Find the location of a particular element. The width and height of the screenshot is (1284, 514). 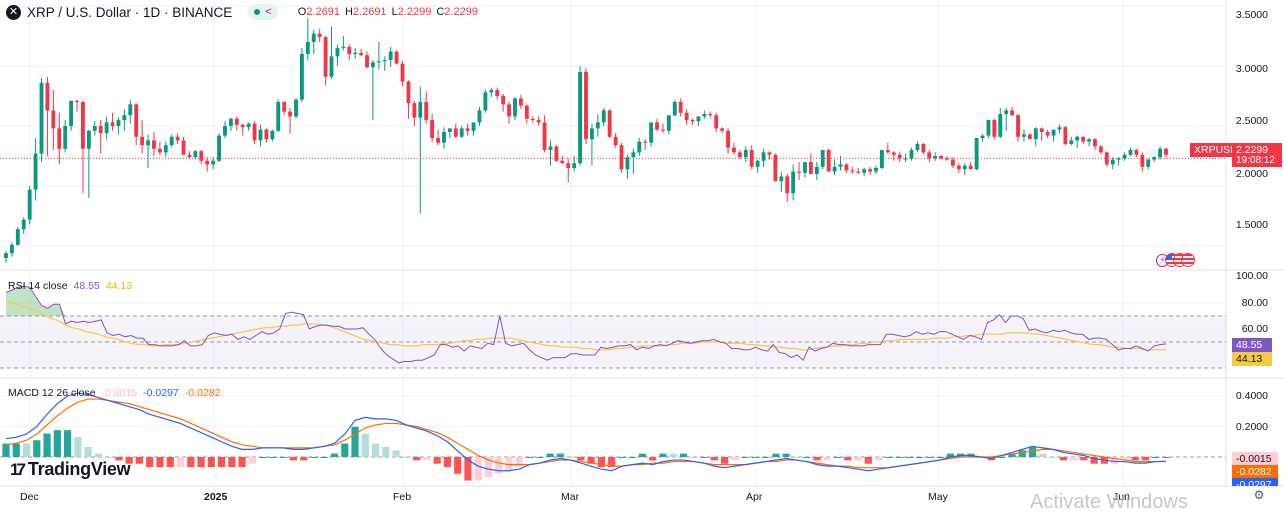

tradingview-logo: 17 TradingView is located at coordinates (70, 469).